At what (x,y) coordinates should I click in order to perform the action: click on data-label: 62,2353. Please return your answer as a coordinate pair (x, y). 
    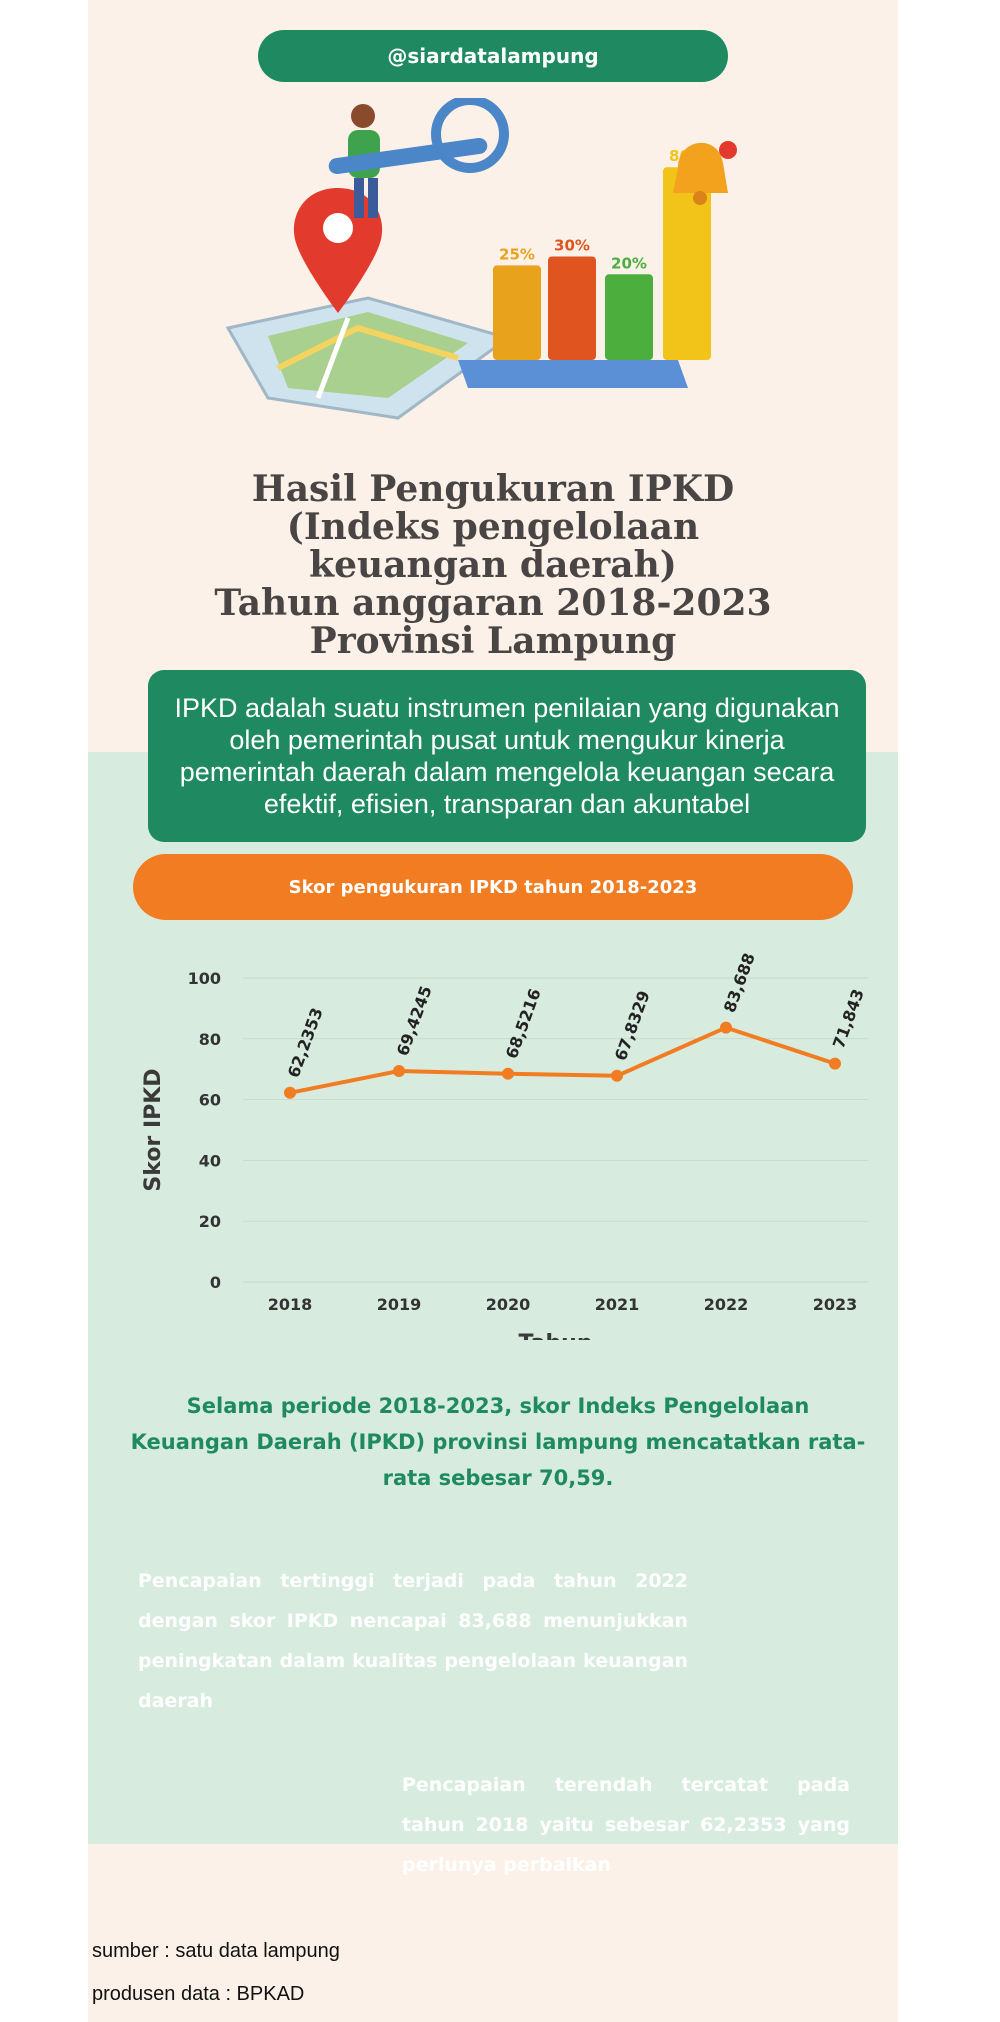
    Looking at the image, I should click on (305, 1042).